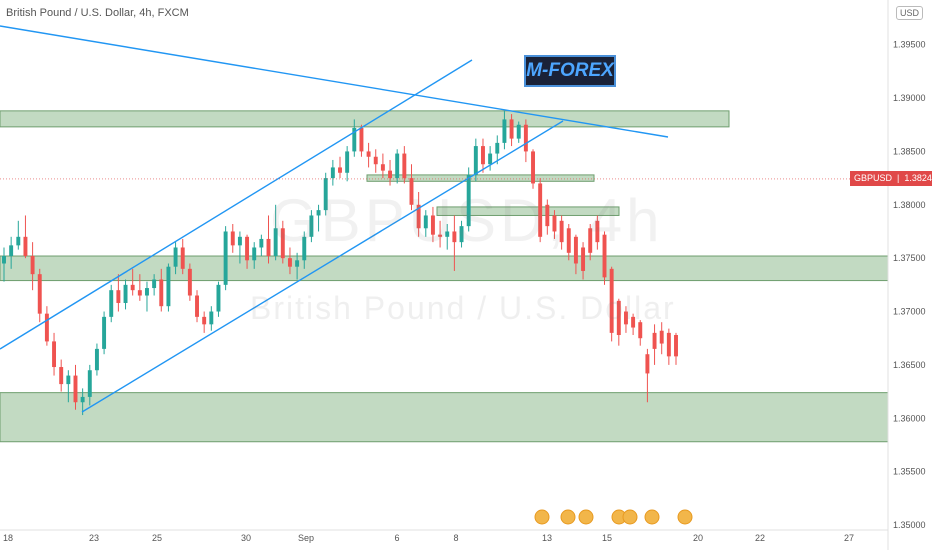  What do you see at coordinates (909, 472) in the screenshot?
I see `price-tick-label: 1.35500` at bounding box center [909, 472].